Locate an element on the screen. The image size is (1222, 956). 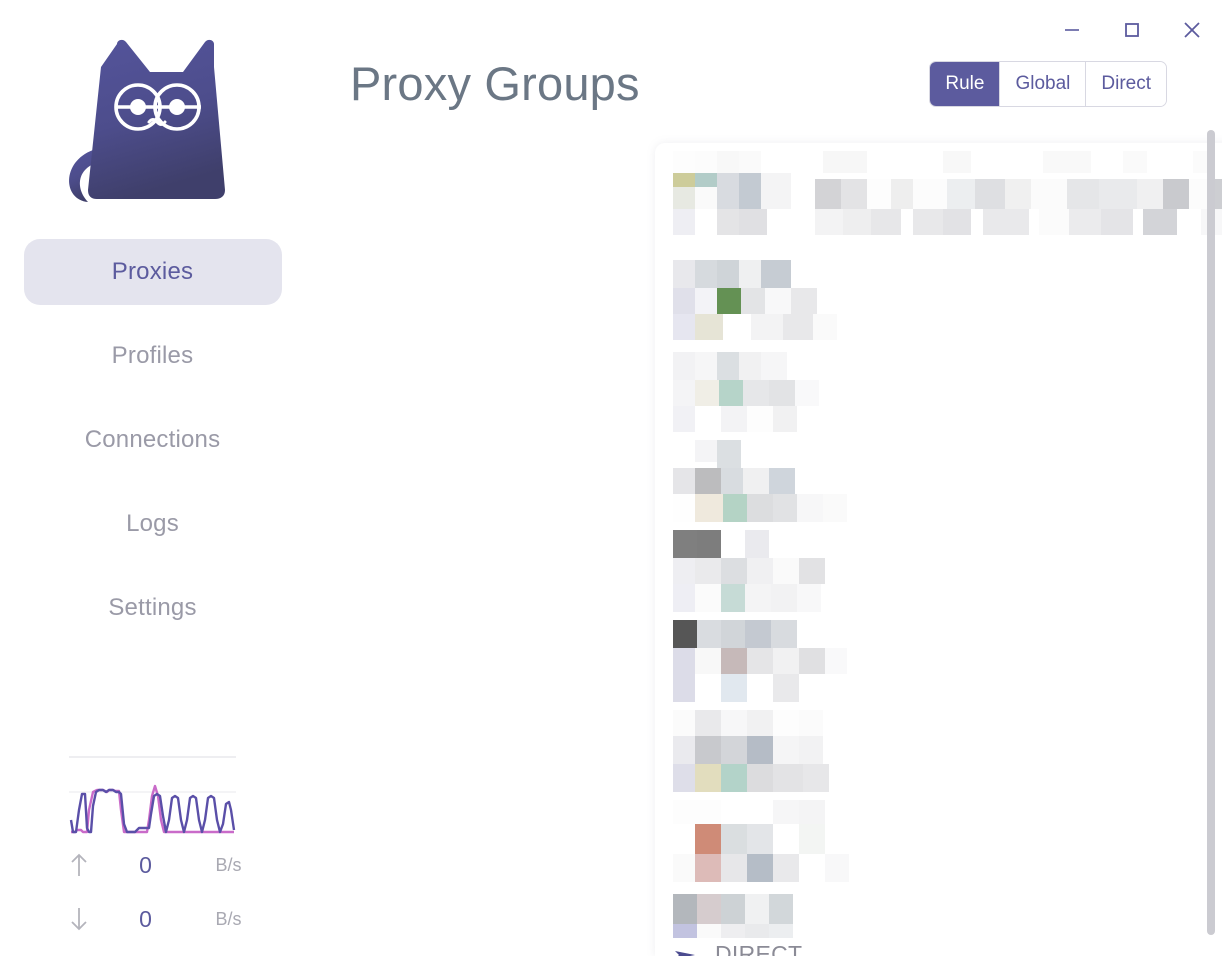
traffic-divider is located at coordinates (152, 757).